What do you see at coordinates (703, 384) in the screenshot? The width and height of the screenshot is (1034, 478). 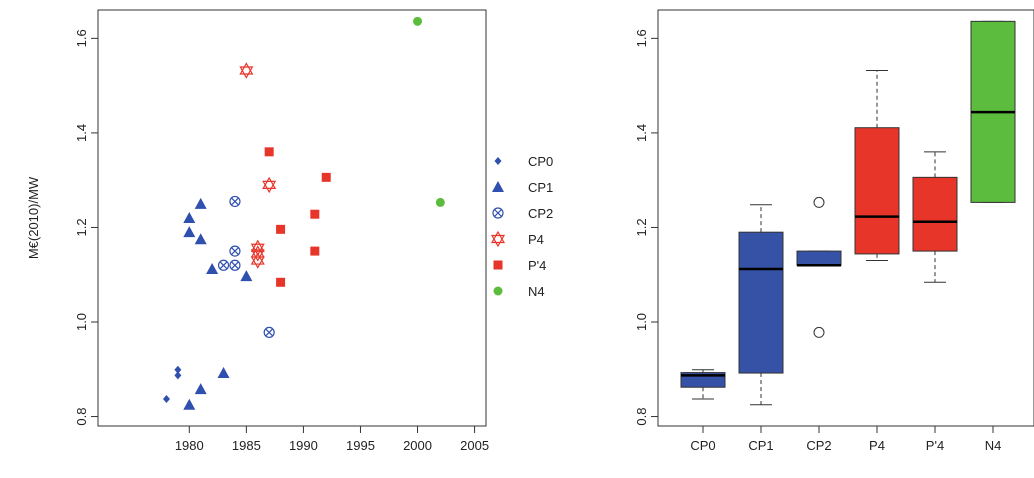 I see `box-cp0` at bounding box center [703, 384].